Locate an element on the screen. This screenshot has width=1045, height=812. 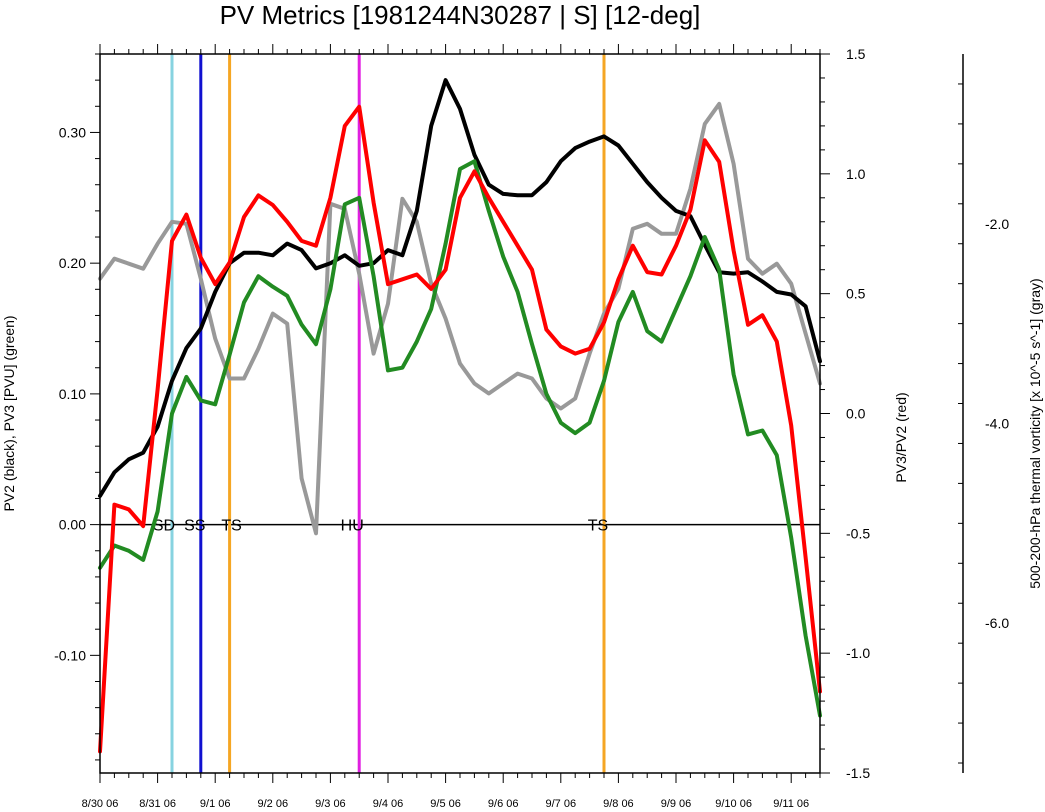
x-tick-label: 9/9 06 is located at coordinates (676, 804).